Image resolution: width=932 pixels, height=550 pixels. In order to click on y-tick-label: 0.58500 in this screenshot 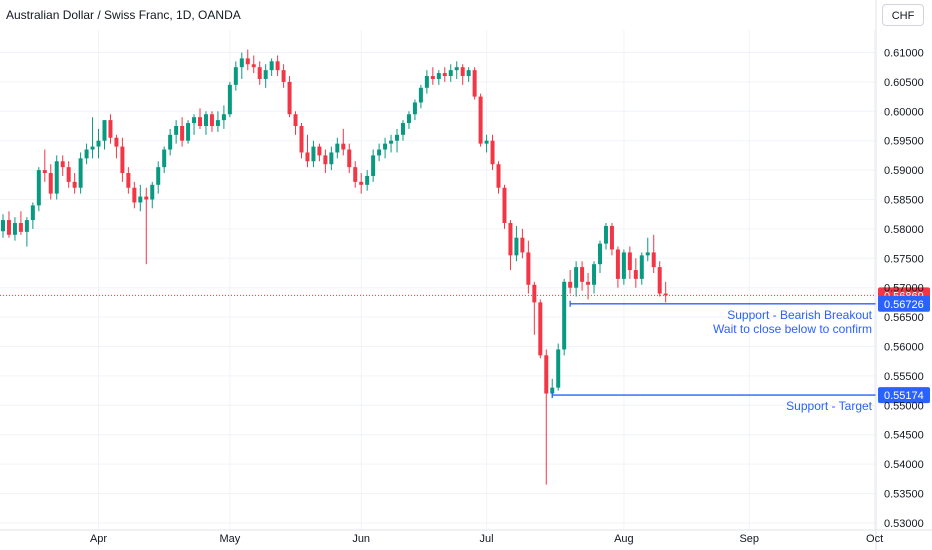, I will do `click(904, 201)`.